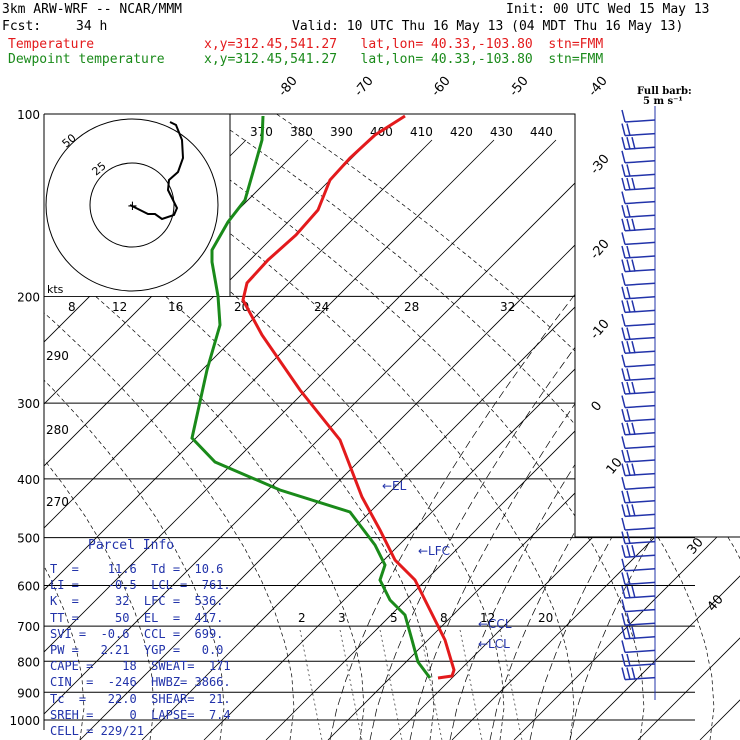  Describe the element at coordinates (696, 546) in the screenshot. I see `isotherm-label: 30` at that location.